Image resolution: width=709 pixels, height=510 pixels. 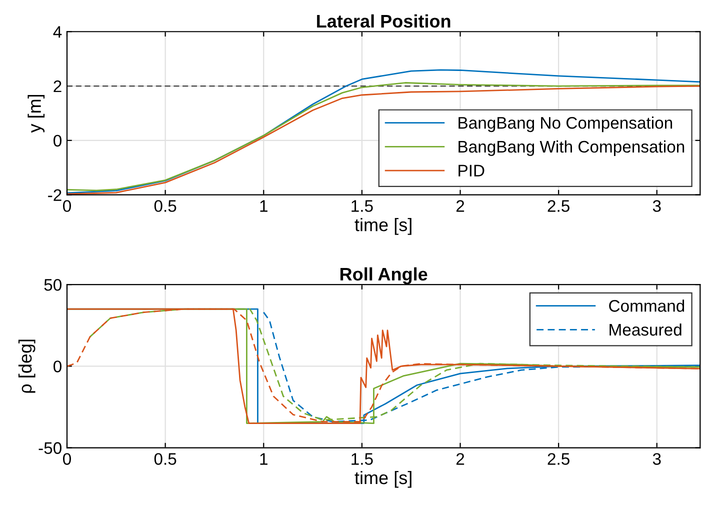 I want to click on y-tick-label: 2, so click(x=58, y=86).